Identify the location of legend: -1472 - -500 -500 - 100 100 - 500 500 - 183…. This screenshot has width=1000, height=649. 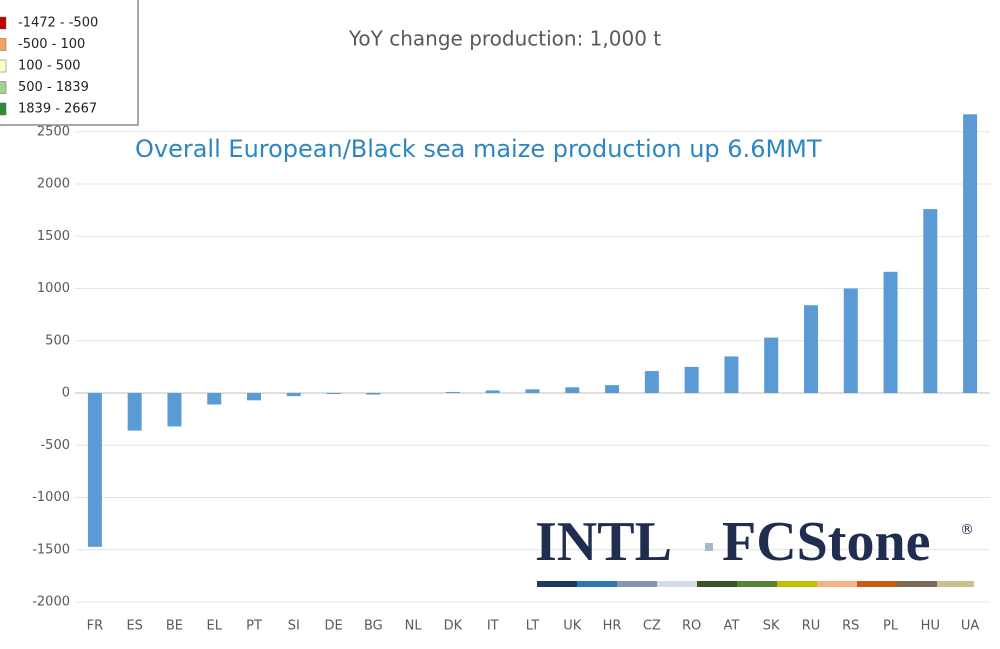
(69, 63).